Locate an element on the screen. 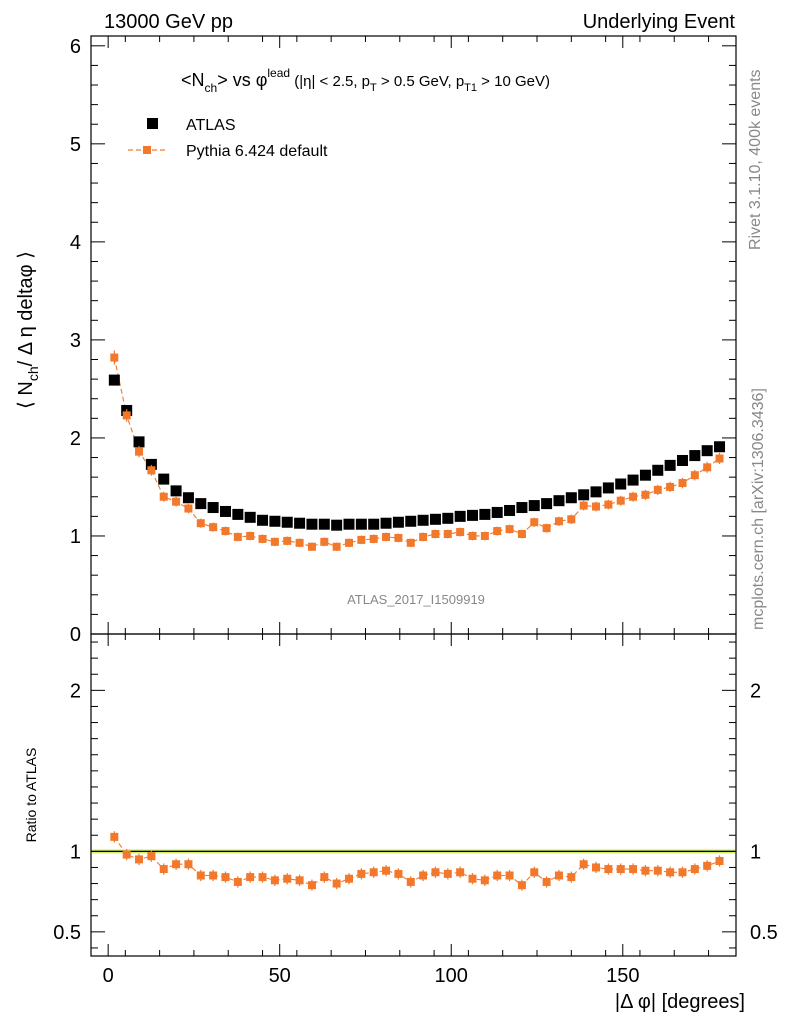 The height and width of the screenshot is (1024, 786). x-tick-label: 0 is located at coordinates (108, 976).